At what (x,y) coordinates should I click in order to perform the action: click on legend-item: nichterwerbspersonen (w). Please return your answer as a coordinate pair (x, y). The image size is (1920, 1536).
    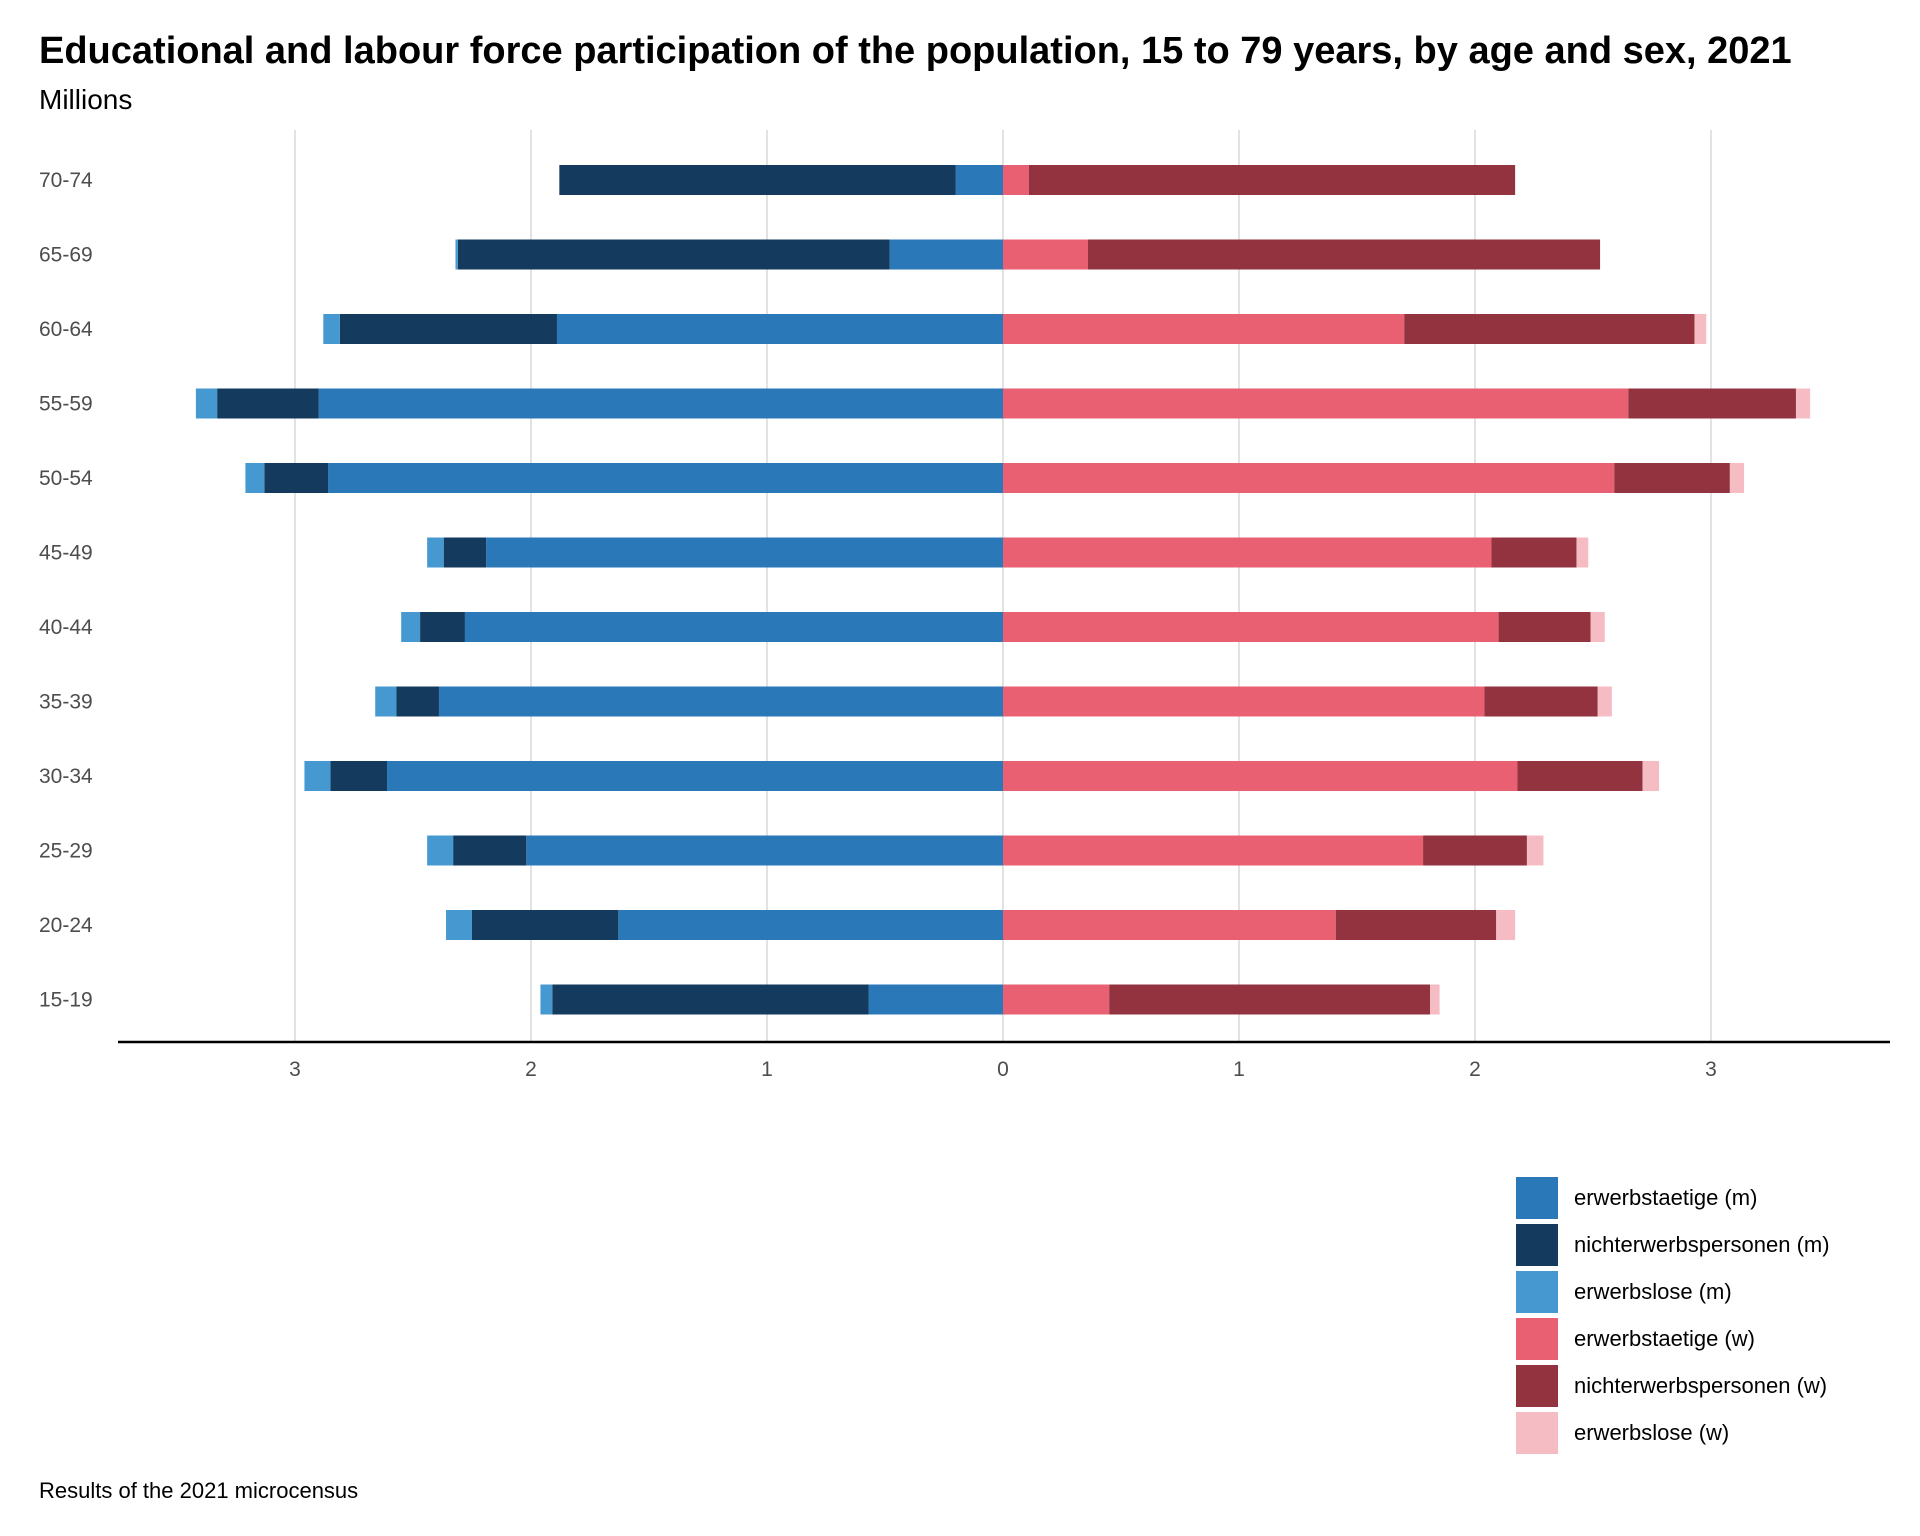
    Looking at the image, I should click on (1673, 1385).